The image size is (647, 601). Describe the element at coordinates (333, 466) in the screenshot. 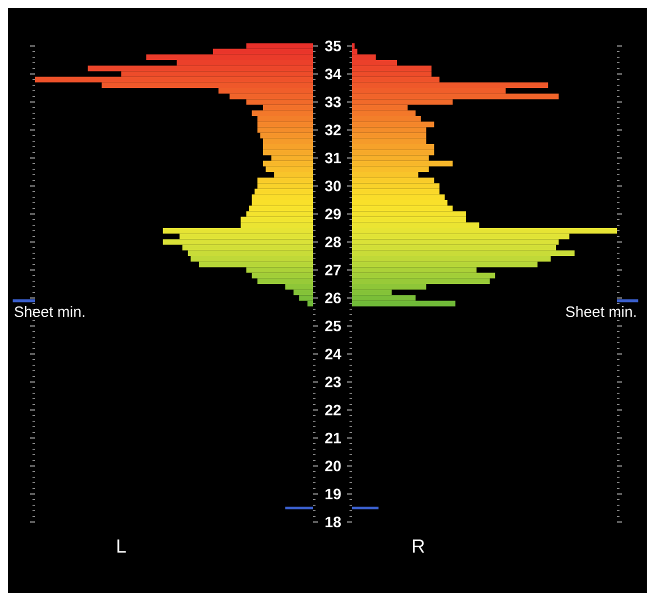

I see `y-tick-label: 20` at that location.